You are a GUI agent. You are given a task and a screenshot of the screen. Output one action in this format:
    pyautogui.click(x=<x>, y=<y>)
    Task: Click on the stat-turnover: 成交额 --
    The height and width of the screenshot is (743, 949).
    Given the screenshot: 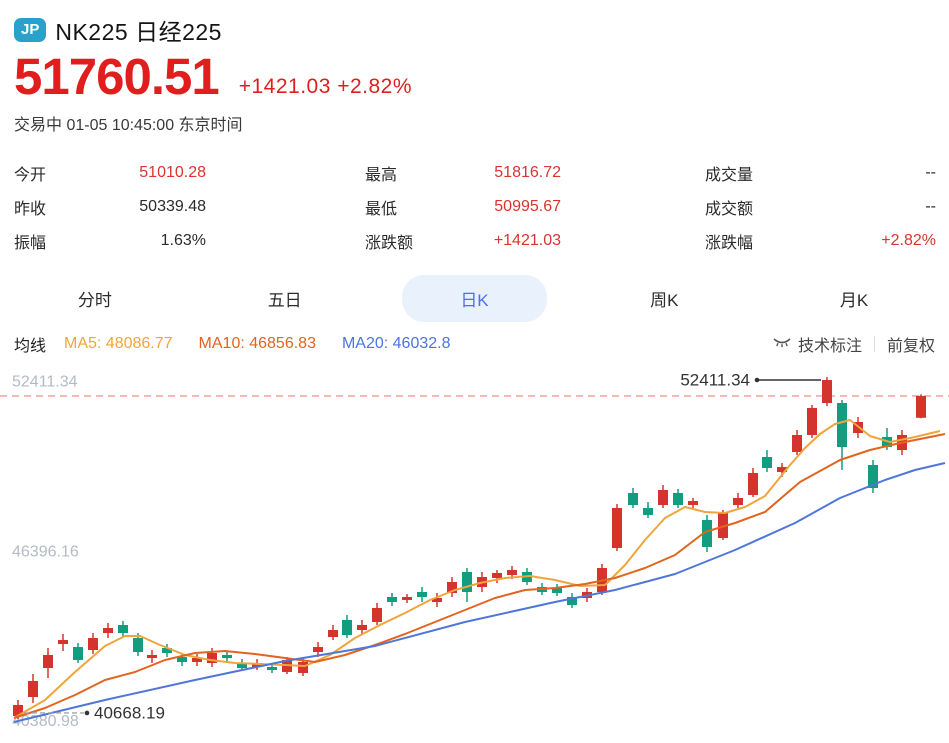 What is the action you would take?
    pyautogui.click(x=820, y=207)
    